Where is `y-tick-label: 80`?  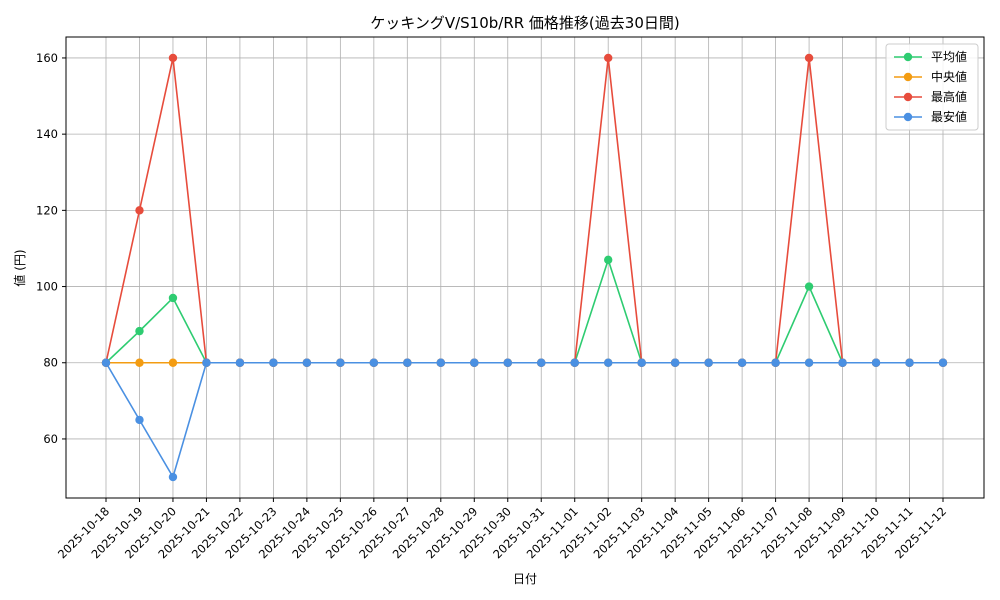 y-tick-label: 80 is located at coordinates (50, 363).